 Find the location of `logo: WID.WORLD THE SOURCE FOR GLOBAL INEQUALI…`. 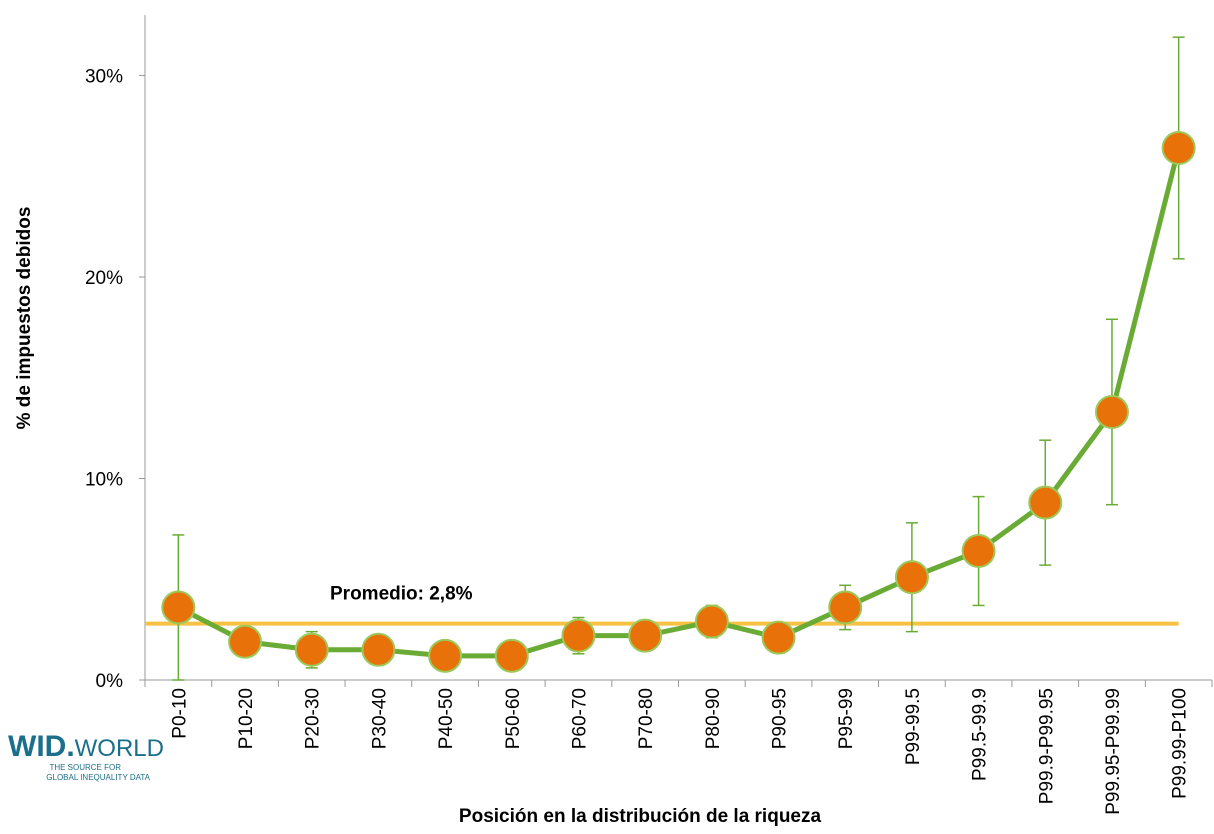

logo: WID.WORLD THE SOURCE FOR GLOBAL INEQUALI… is located at coordinates (86, 756).